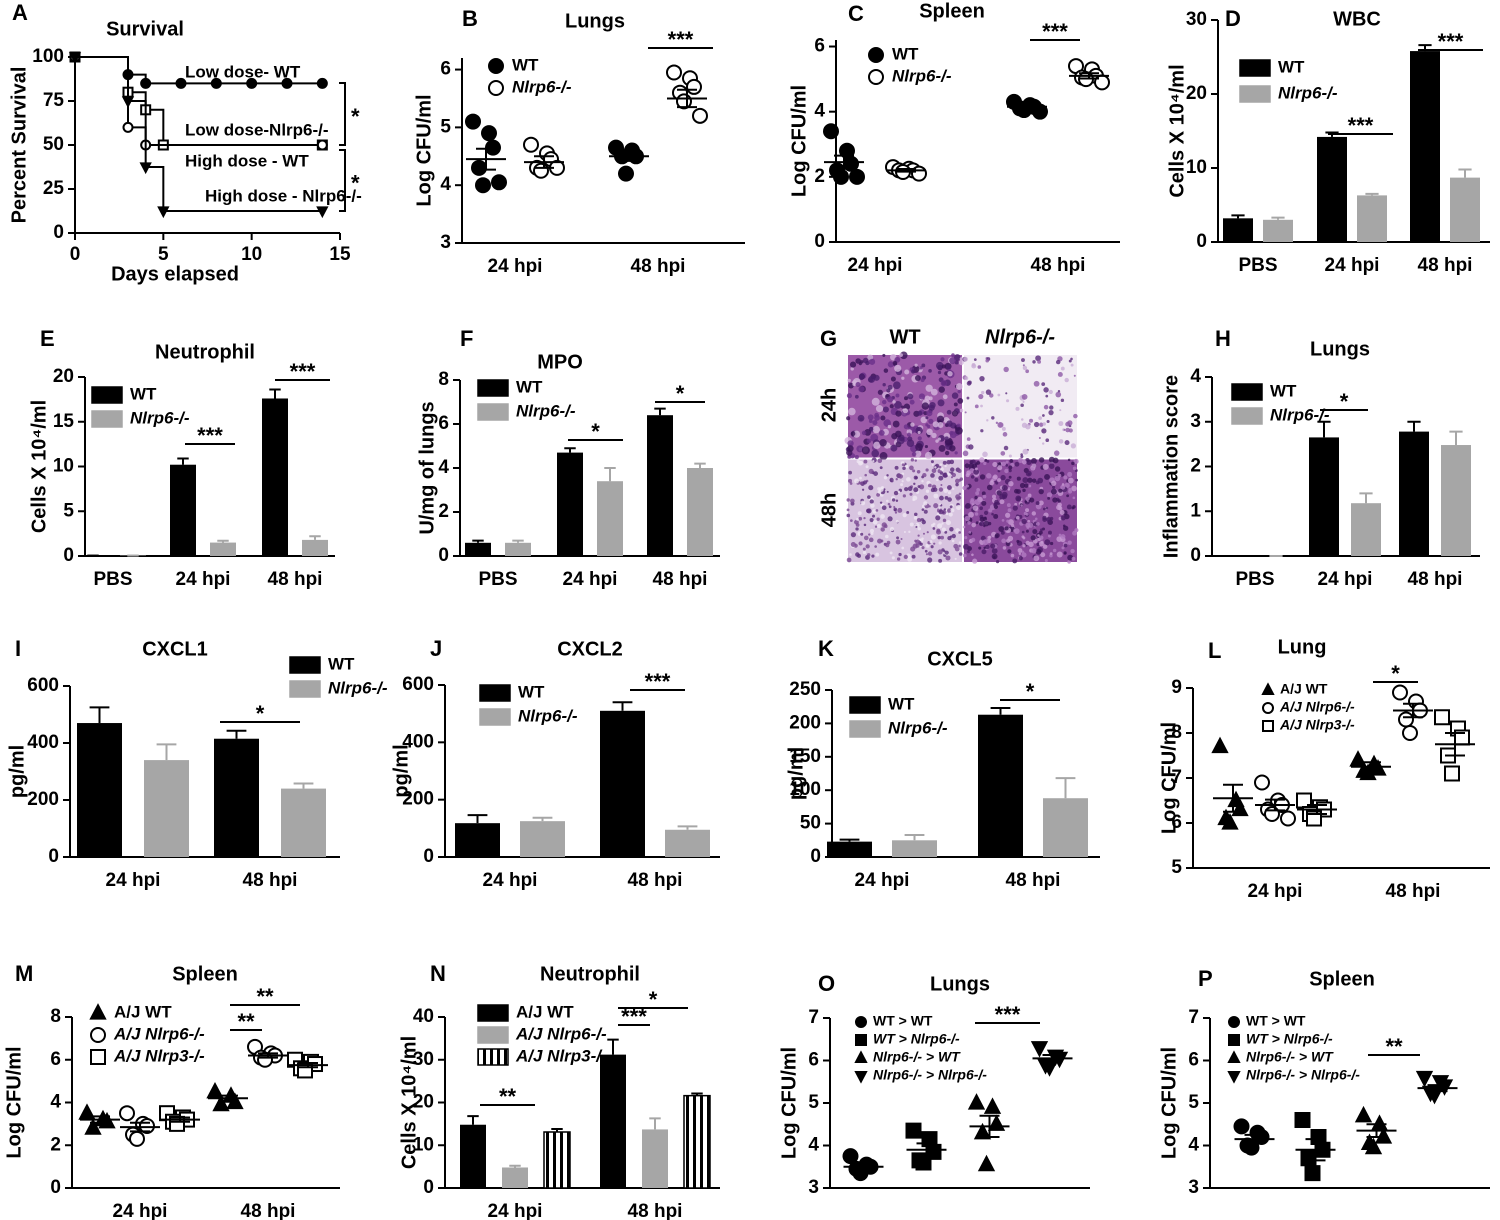 The height and width of the screenshot is (1220, 1500). I want to click on x-tick-label: 24 hpi, so click(133, 880).